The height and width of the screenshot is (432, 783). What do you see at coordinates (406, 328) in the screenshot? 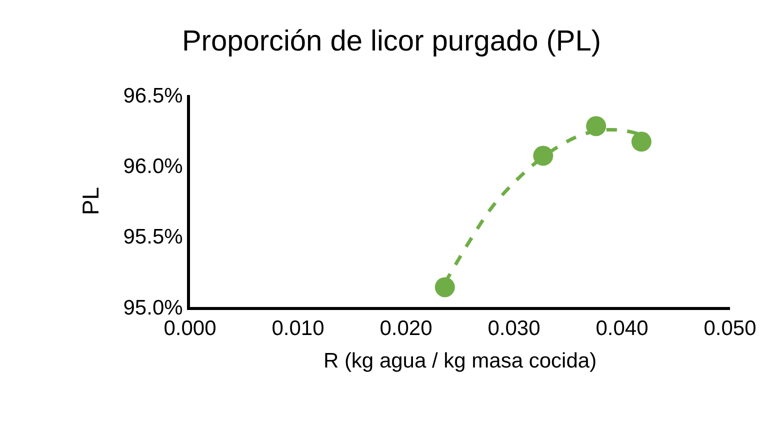
I see `x-tick-label: 0.020` at bounding box center [406, 328].